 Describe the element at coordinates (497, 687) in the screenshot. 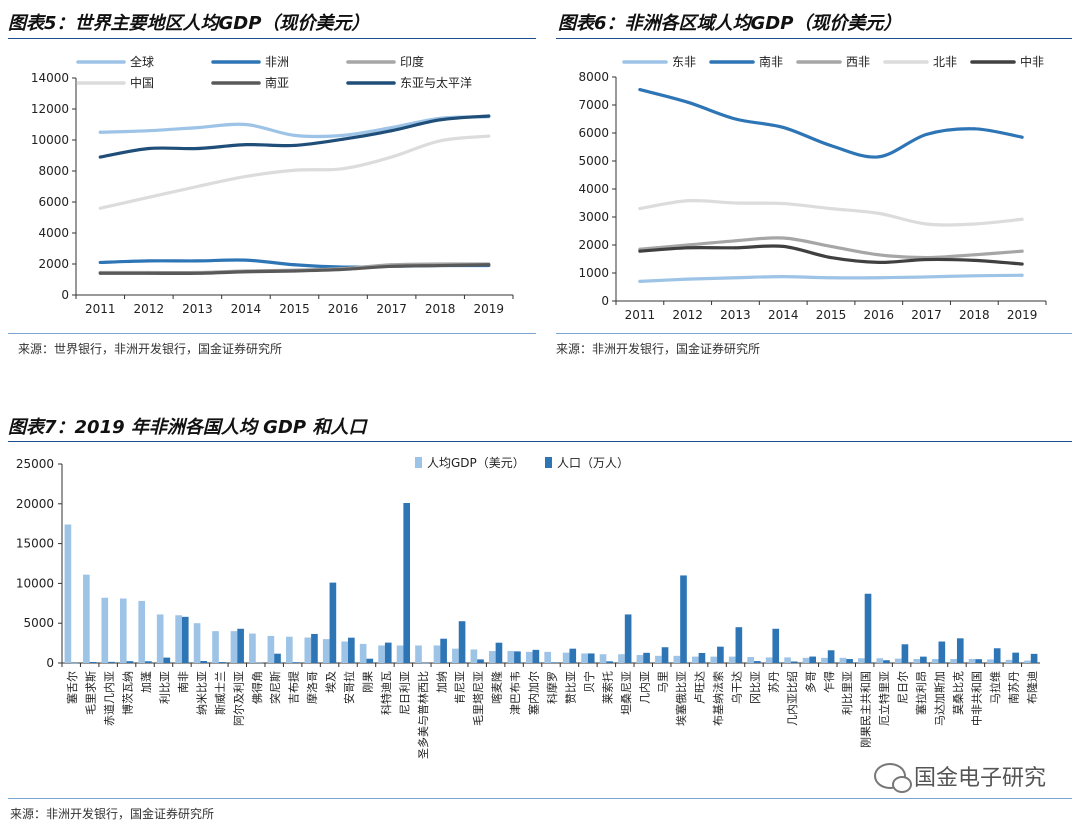

I see `chart7-category-label: 喀麦隆` at that location.